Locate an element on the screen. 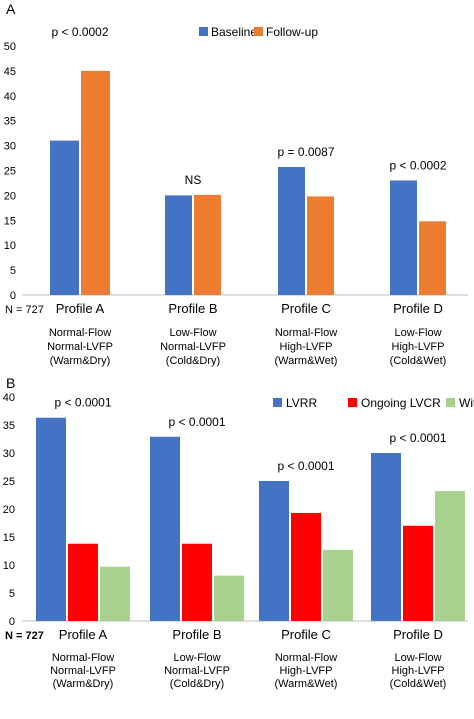  legend-label: Withdrawals is located at coordinates (466, 403).